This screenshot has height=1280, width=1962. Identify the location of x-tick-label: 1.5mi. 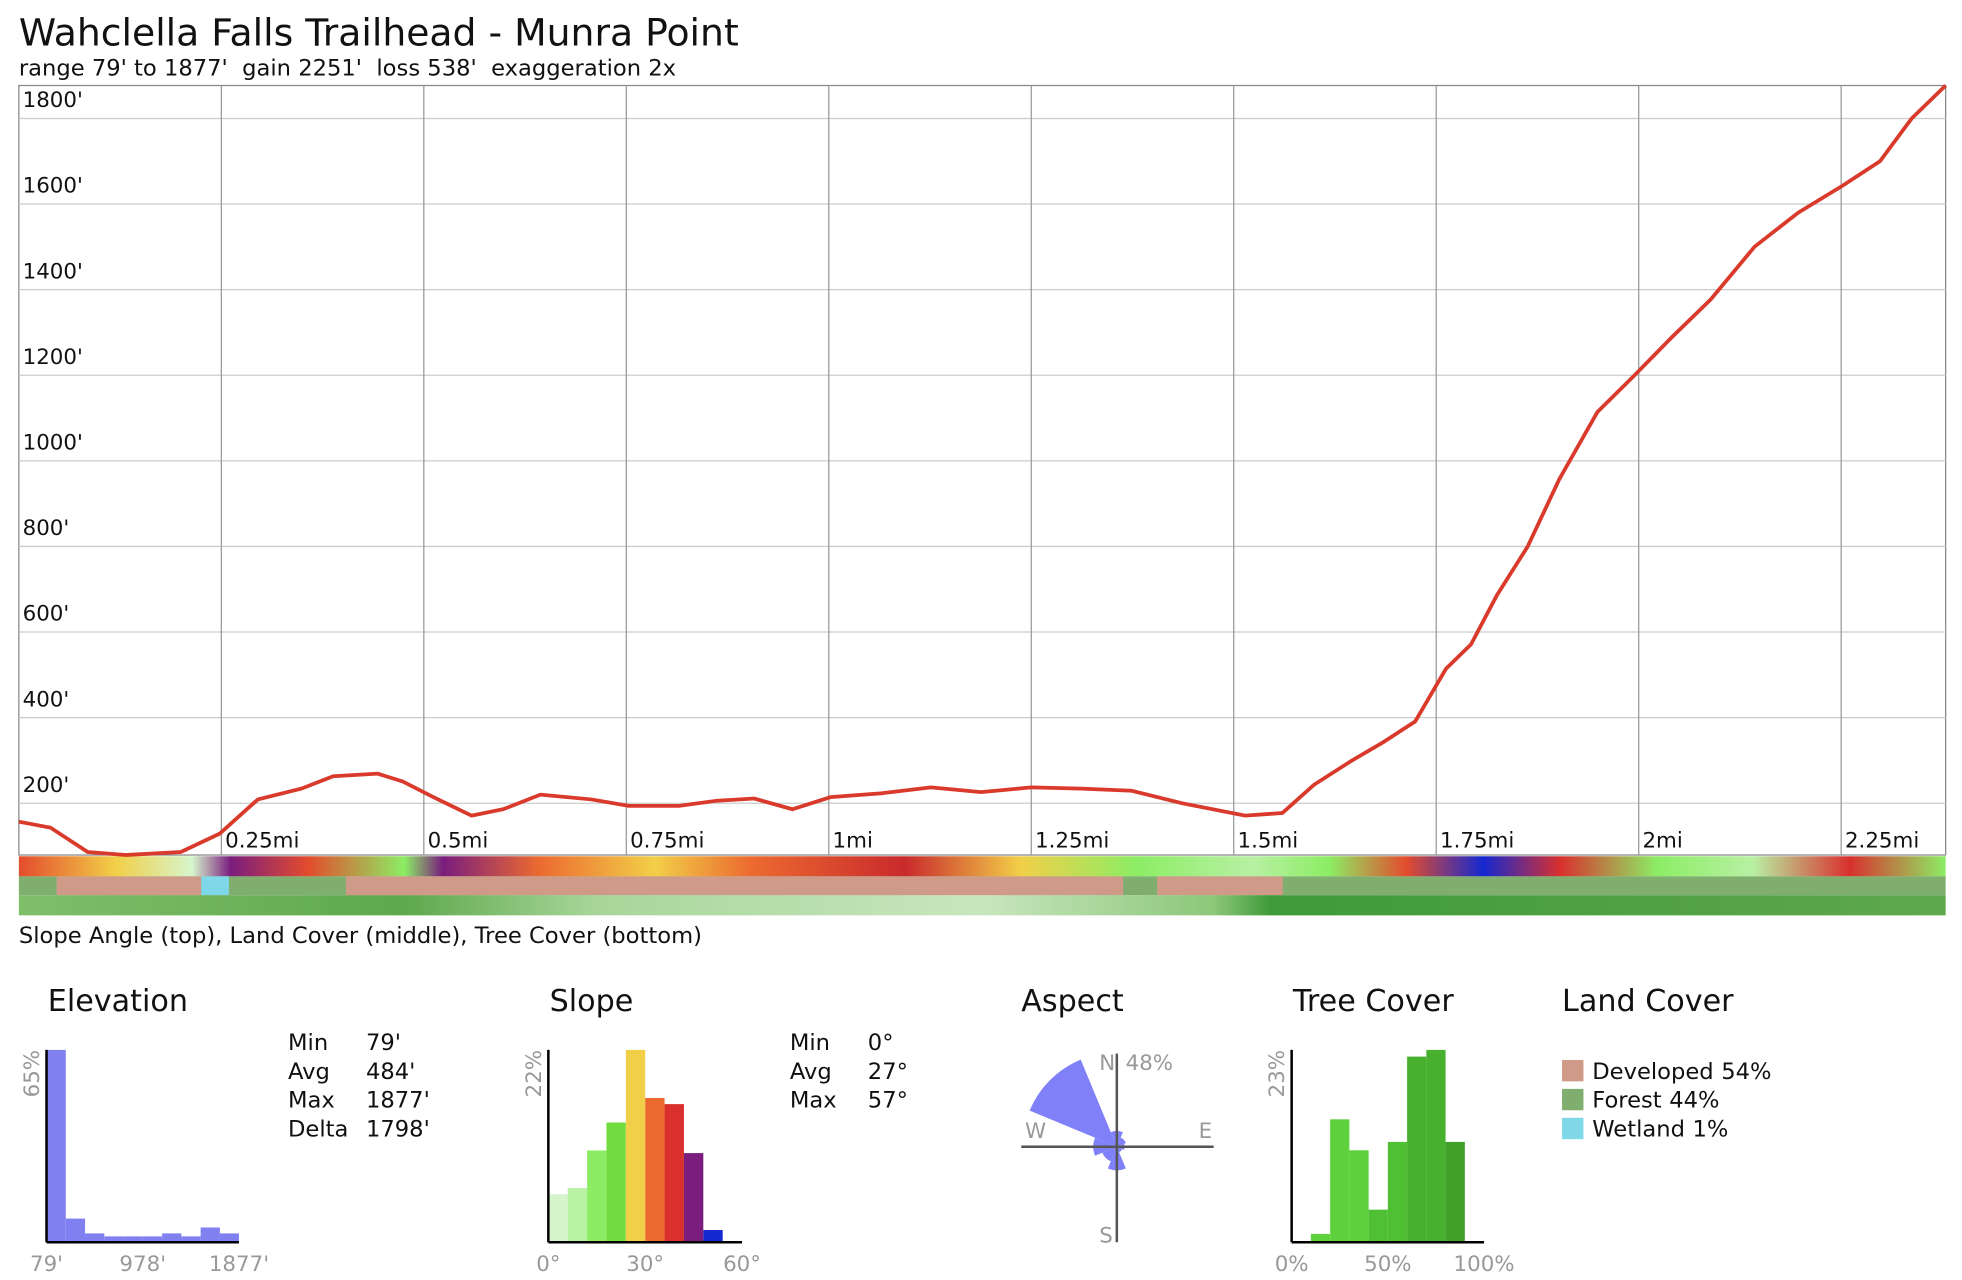
(1268, 840).